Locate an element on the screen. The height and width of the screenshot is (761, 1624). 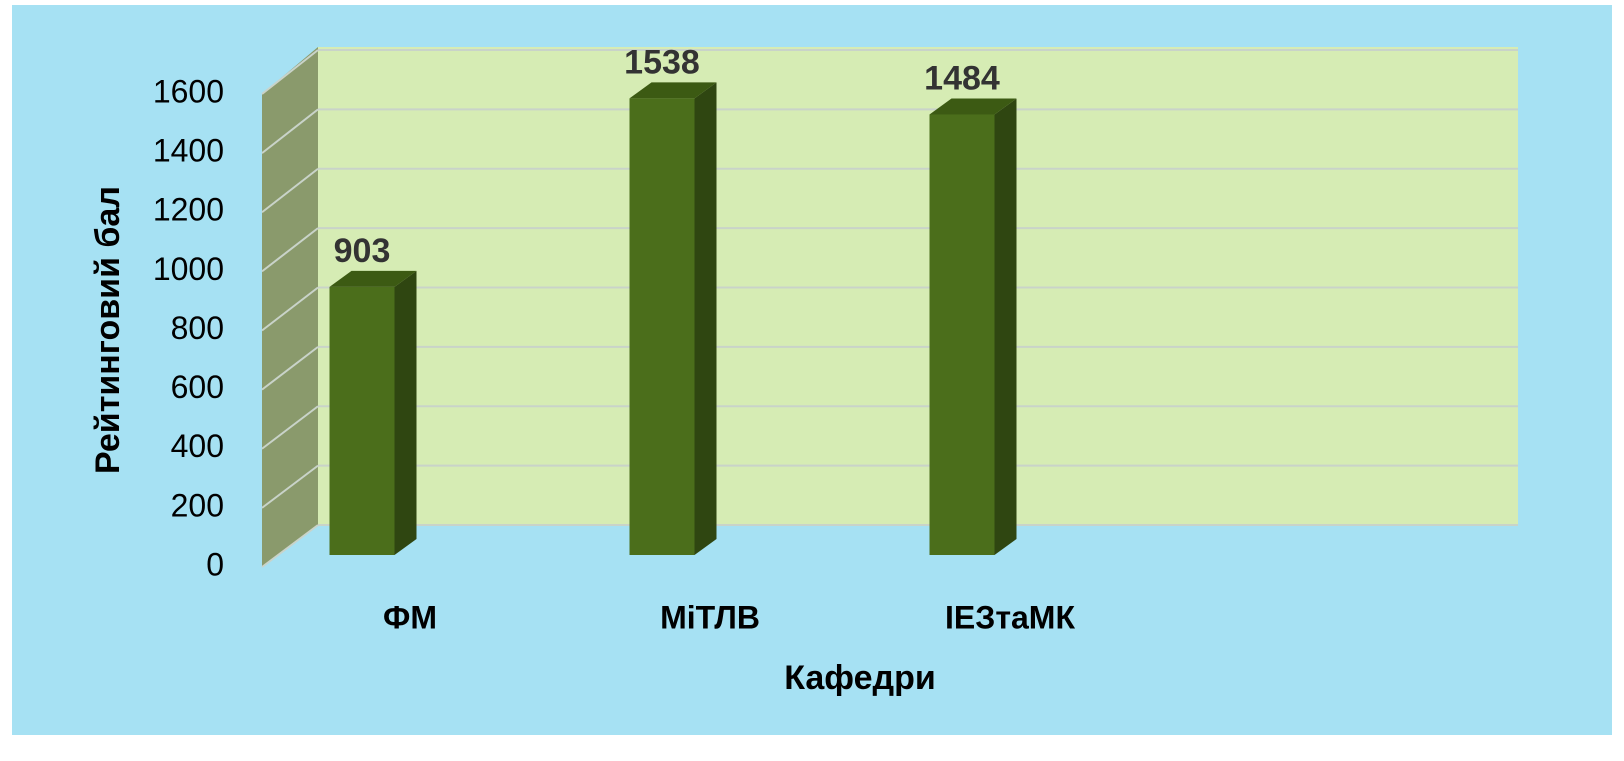
y-tick-label: 0 is located at coordinates (215, 564).